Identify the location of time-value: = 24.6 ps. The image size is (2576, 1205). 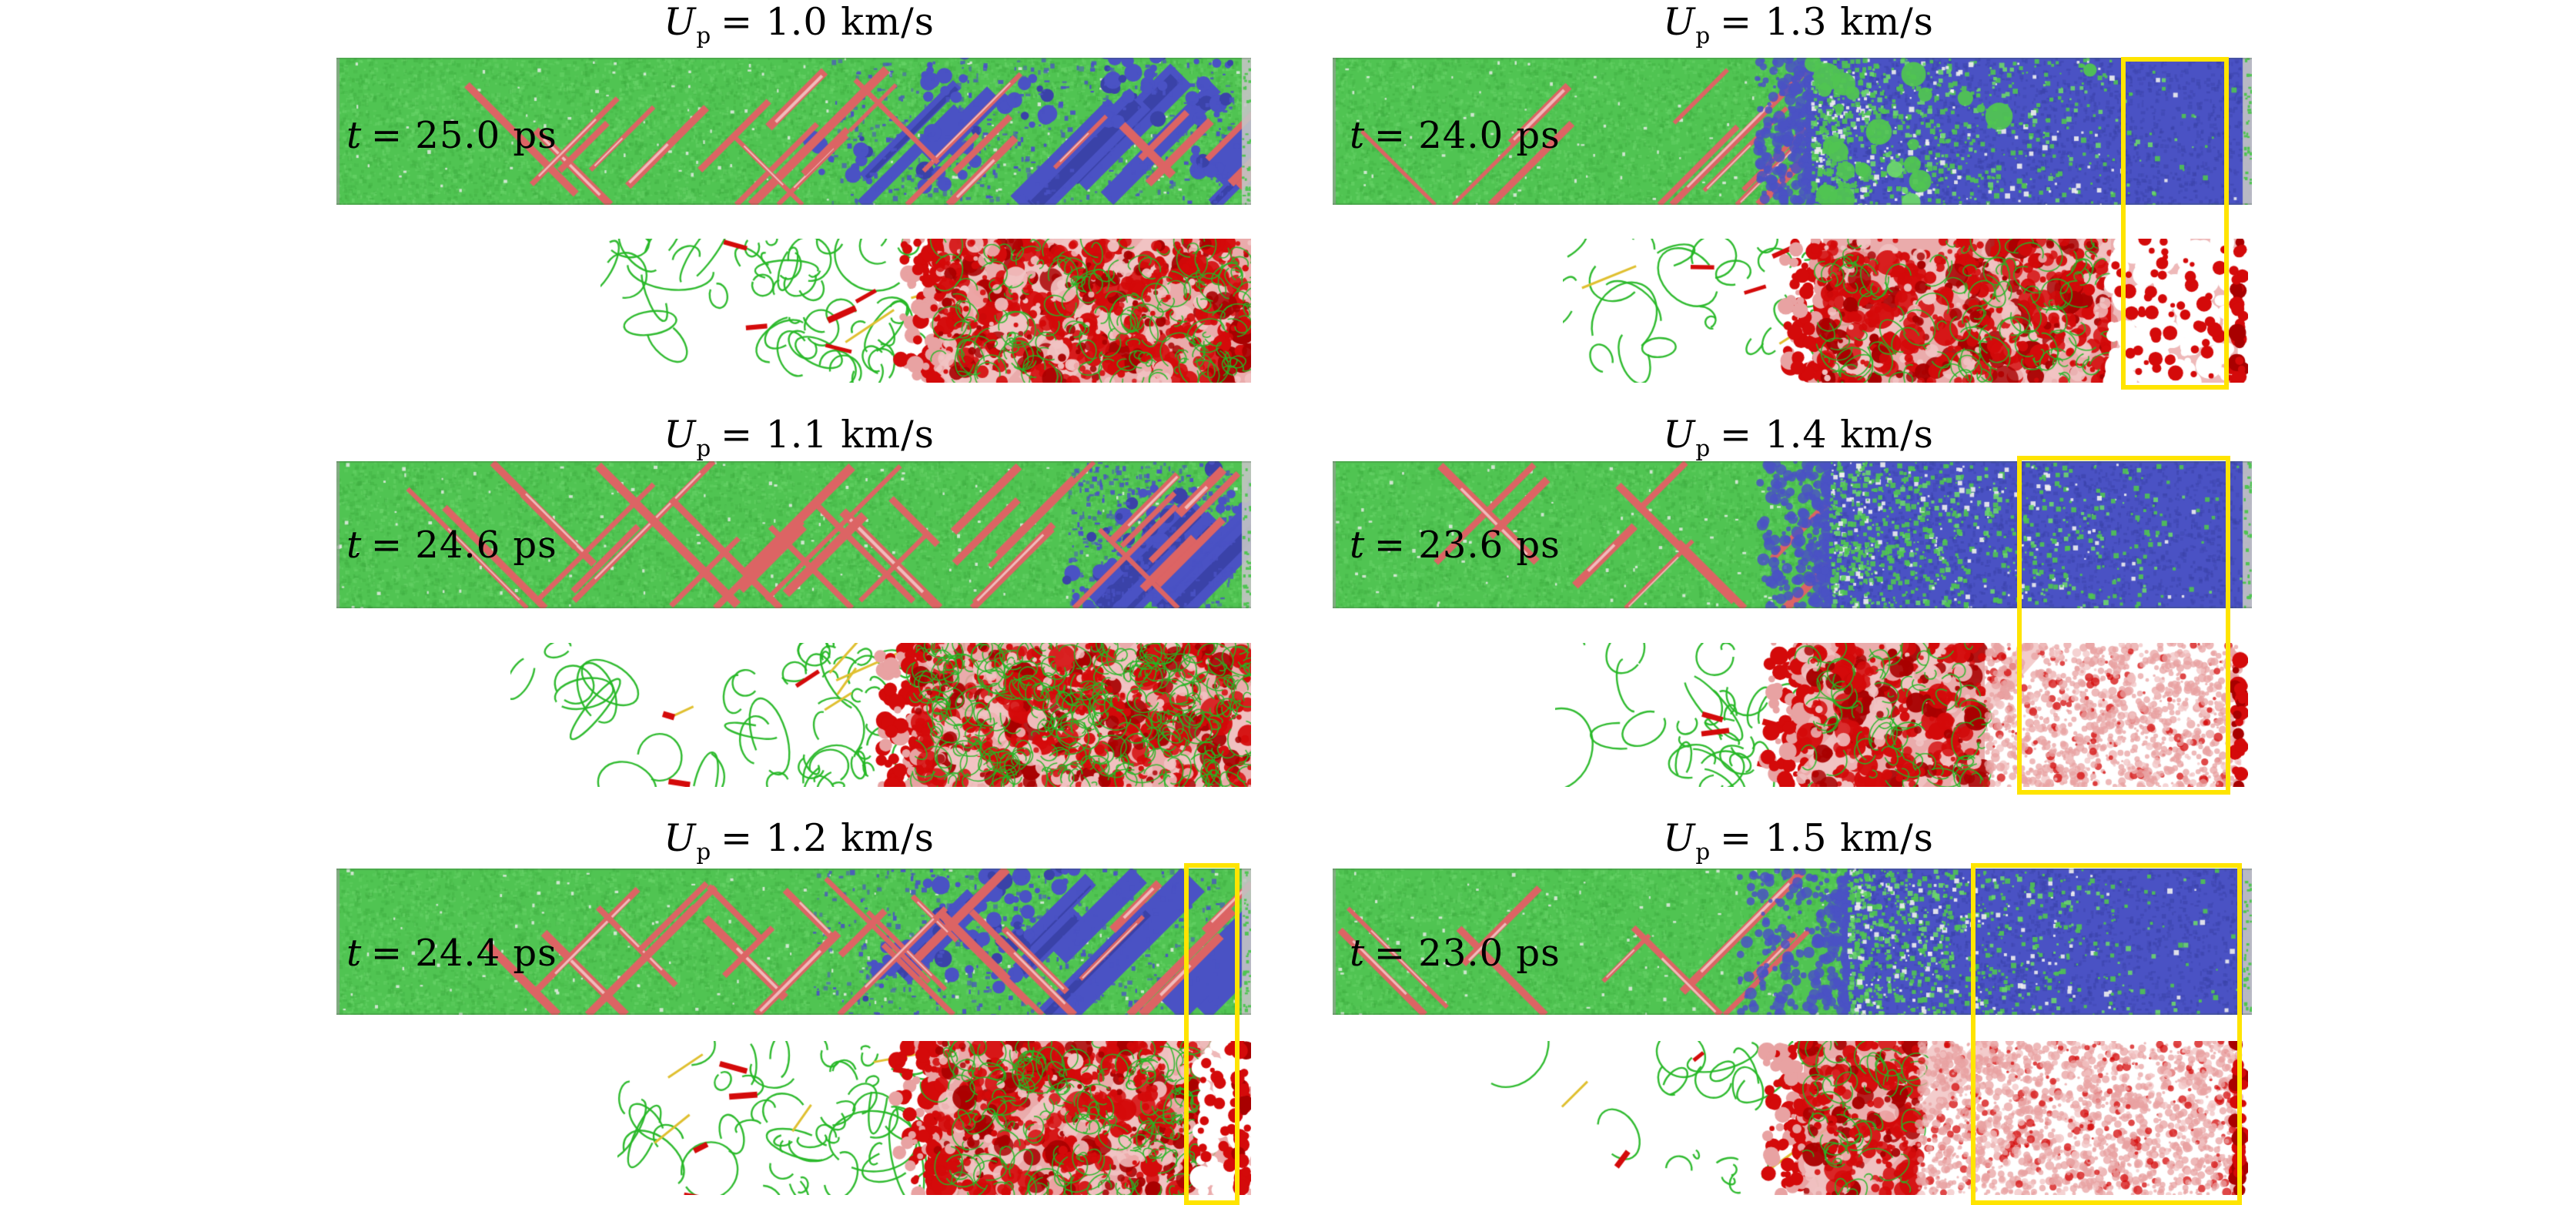
(464, 545).